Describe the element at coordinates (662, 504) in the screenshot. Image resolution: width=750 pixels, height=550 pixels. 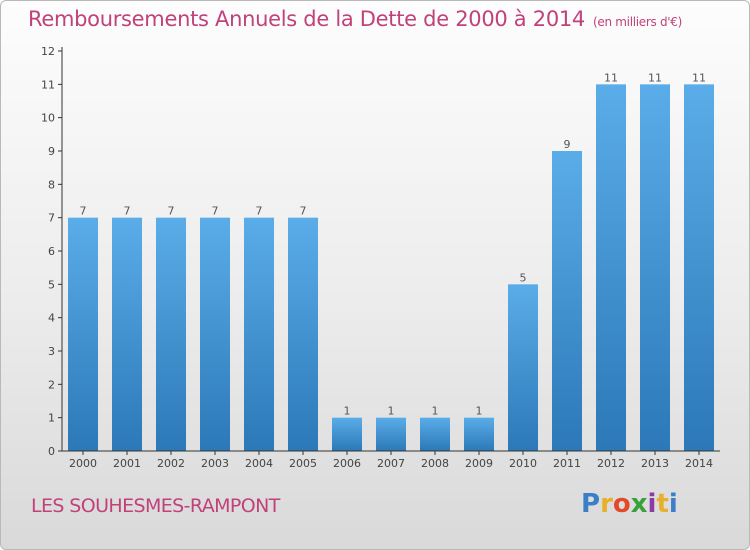
I see `logo-letter: t` at that location.